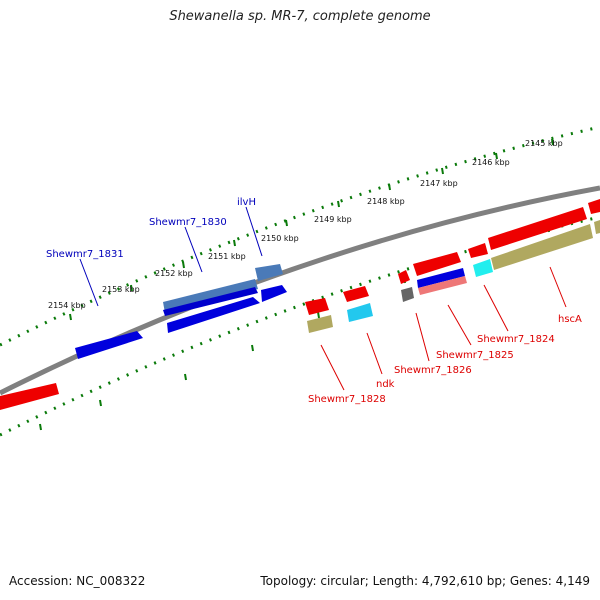 This screenshot has width=600, height=600. Describe the element at coordinates (300, 16) in the screenshot. I see `map-title: Shewanella sp. MR-7, complete genome` at that location.